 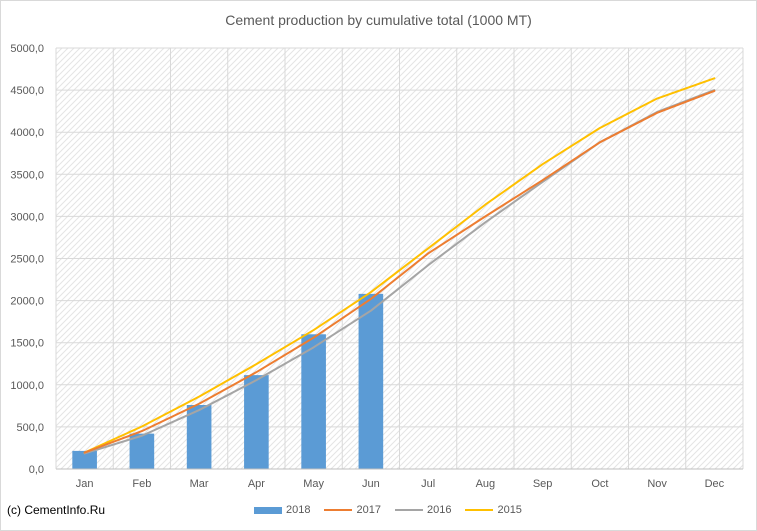 What do you see at coordinates (368, 510) in the screenshot?
I see `legend-label: 2017` at bounding box center [368, 510].